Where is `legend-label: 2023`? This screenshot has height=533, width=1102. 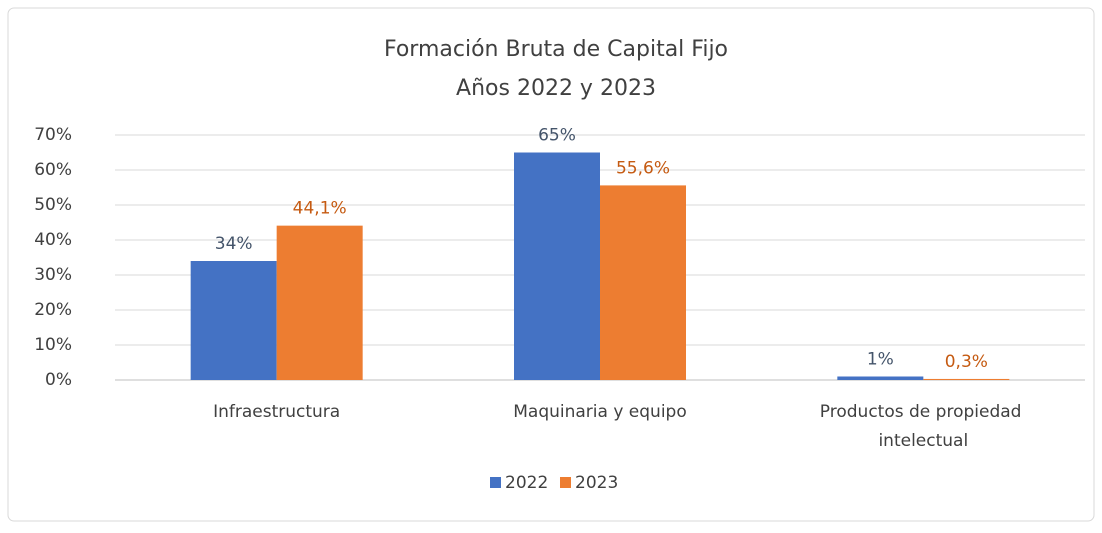
legend-label: 2023 is located at coordinates (596, 483).